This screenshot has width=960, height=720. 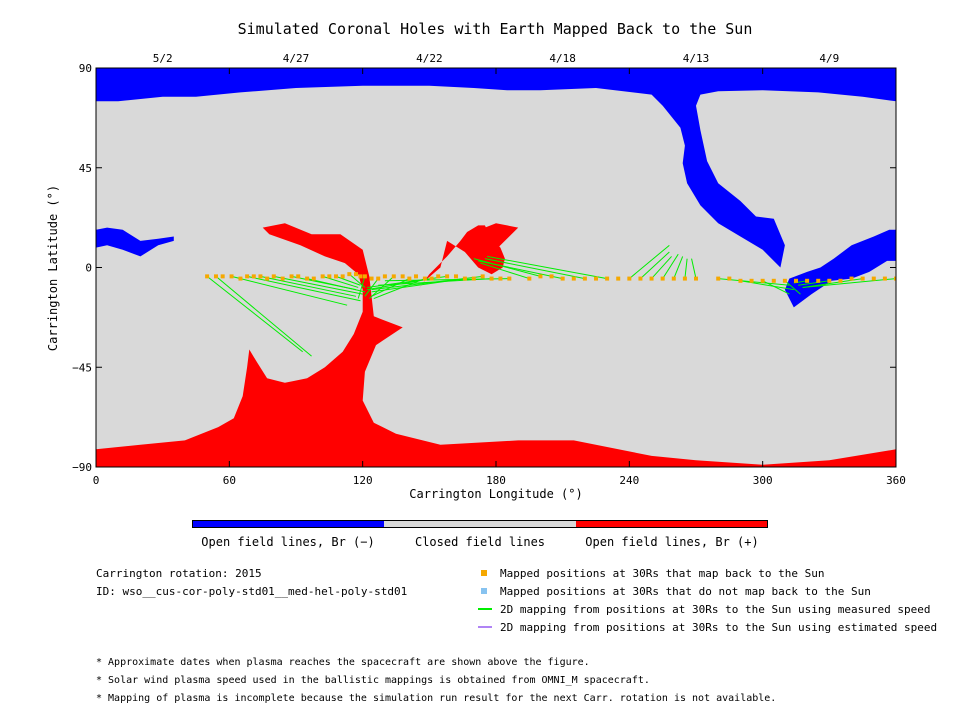 What do you see at coordinates (485, 609) in the screenshot?
I see `green-line-icon` at bounding box center [485, 609].